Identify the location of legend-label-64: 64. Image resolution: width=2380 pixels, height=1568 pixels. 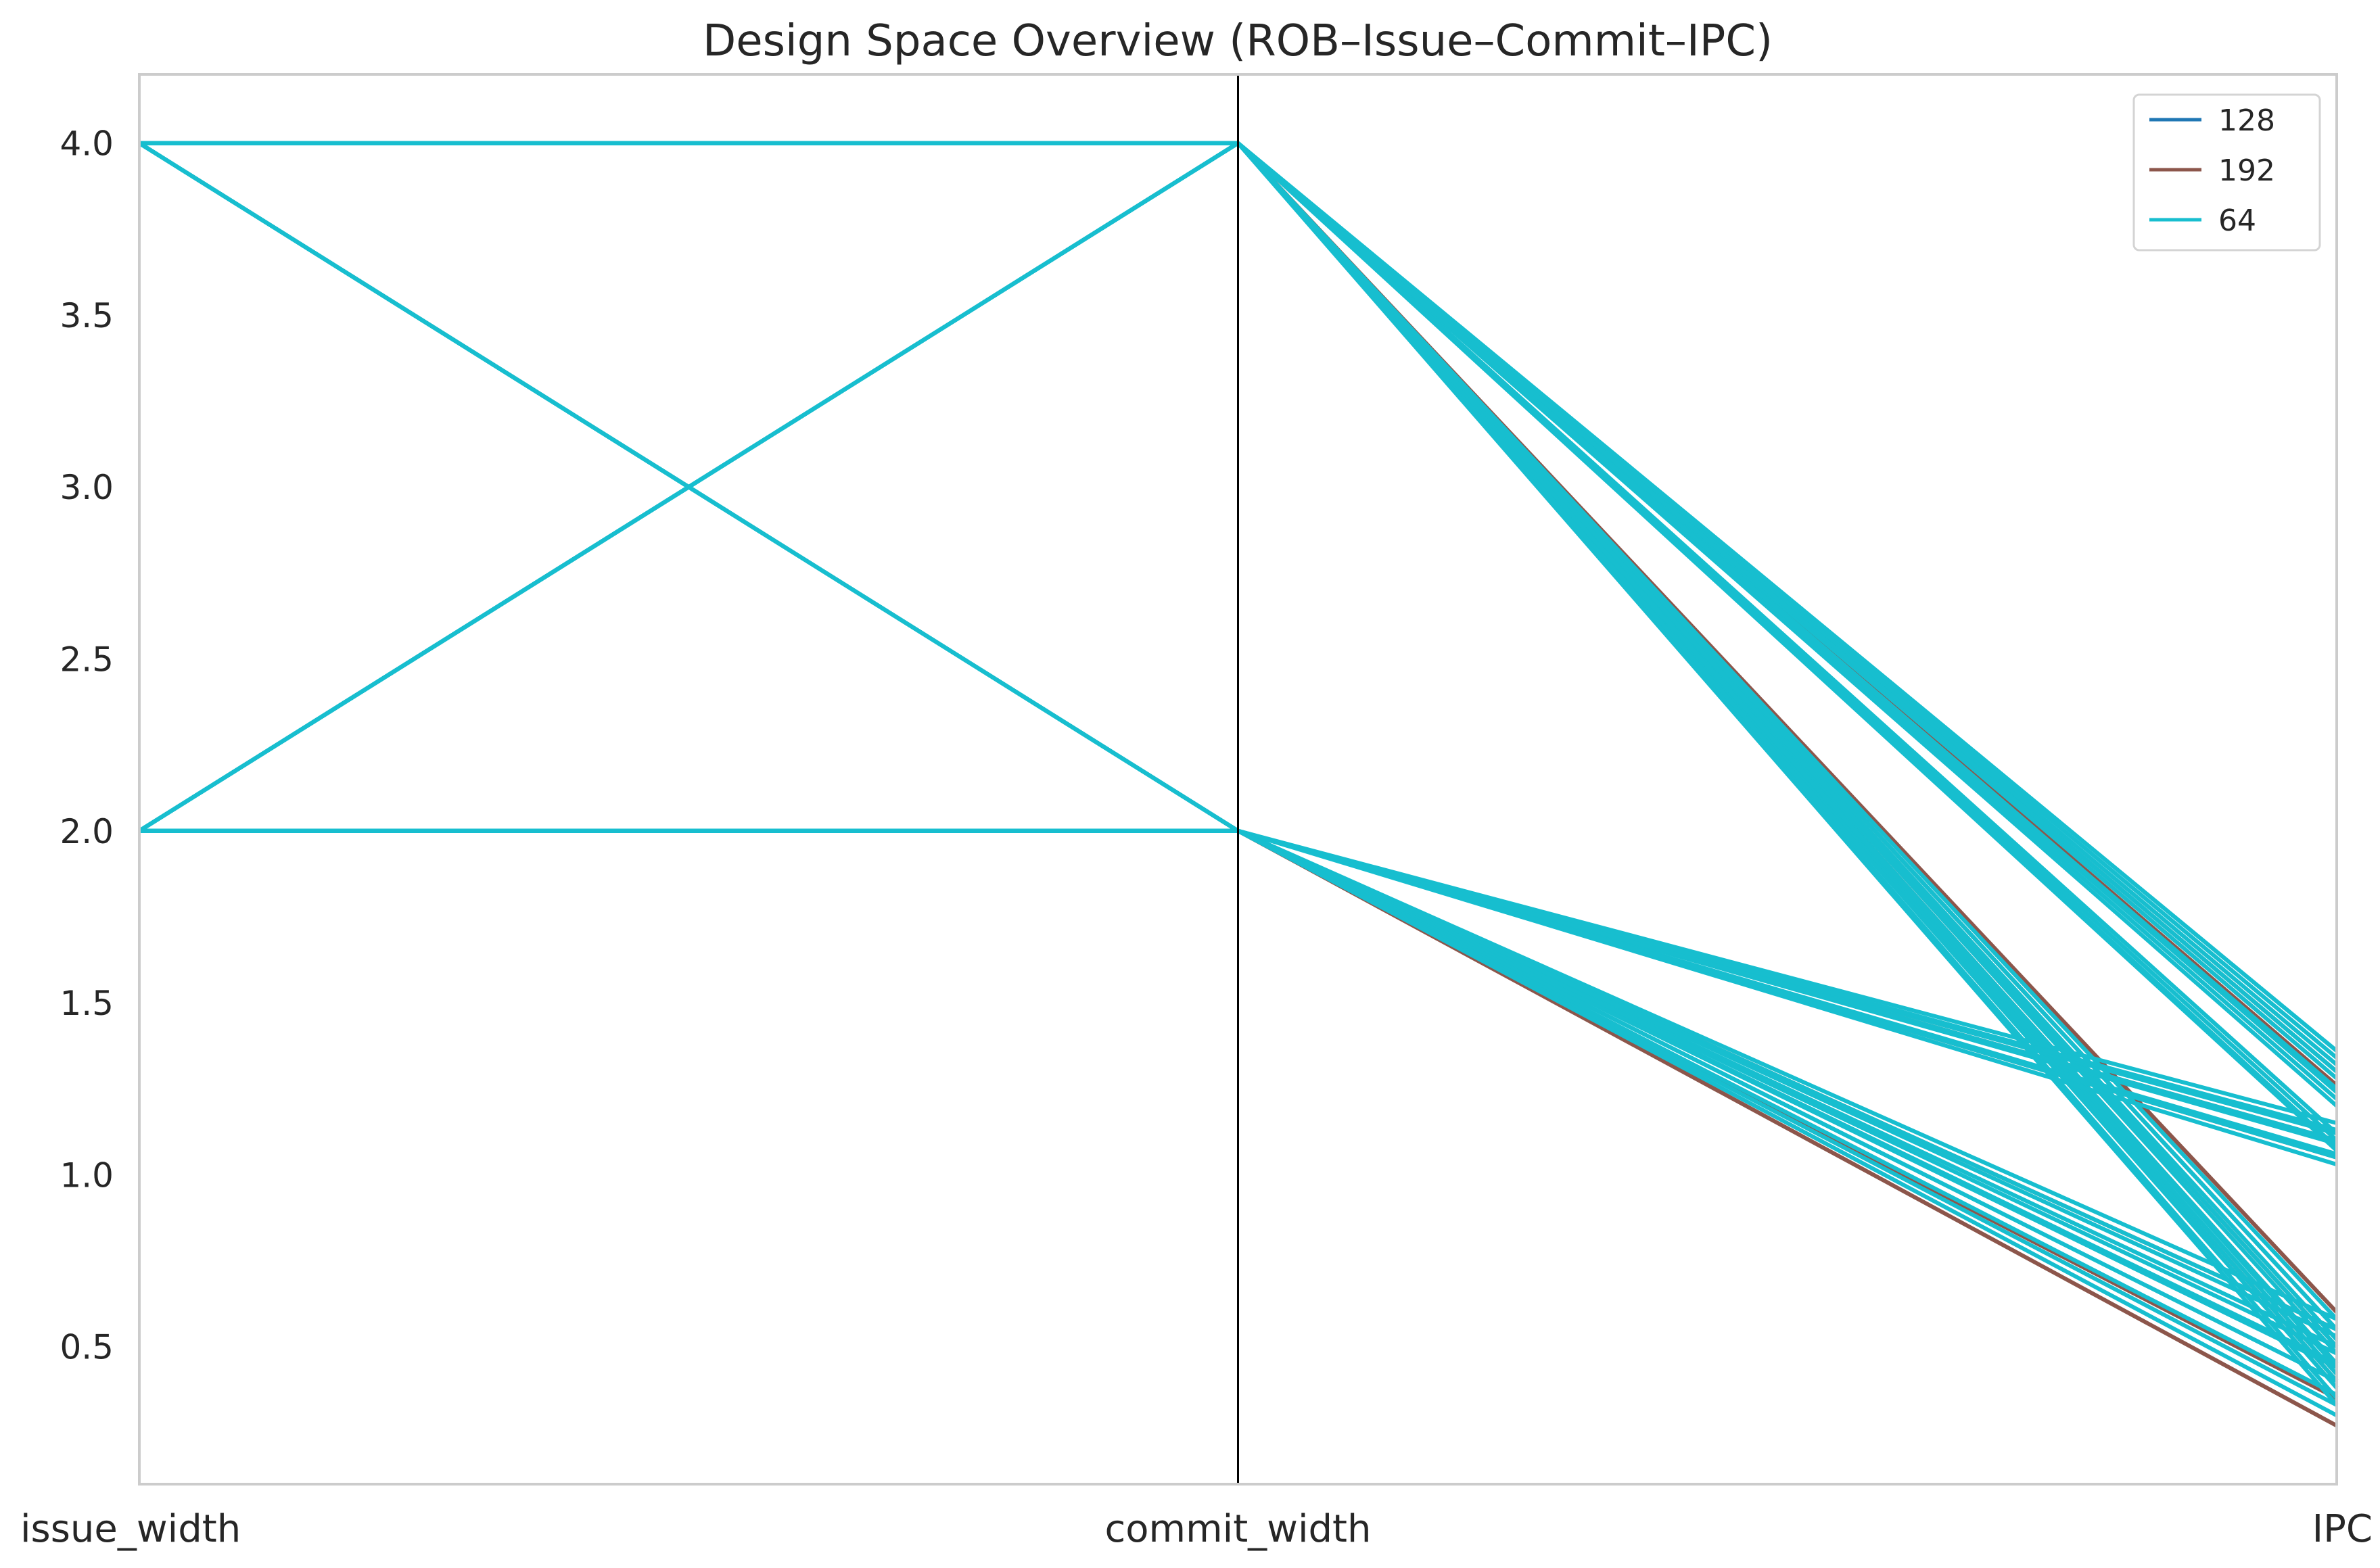
(2237, 221).